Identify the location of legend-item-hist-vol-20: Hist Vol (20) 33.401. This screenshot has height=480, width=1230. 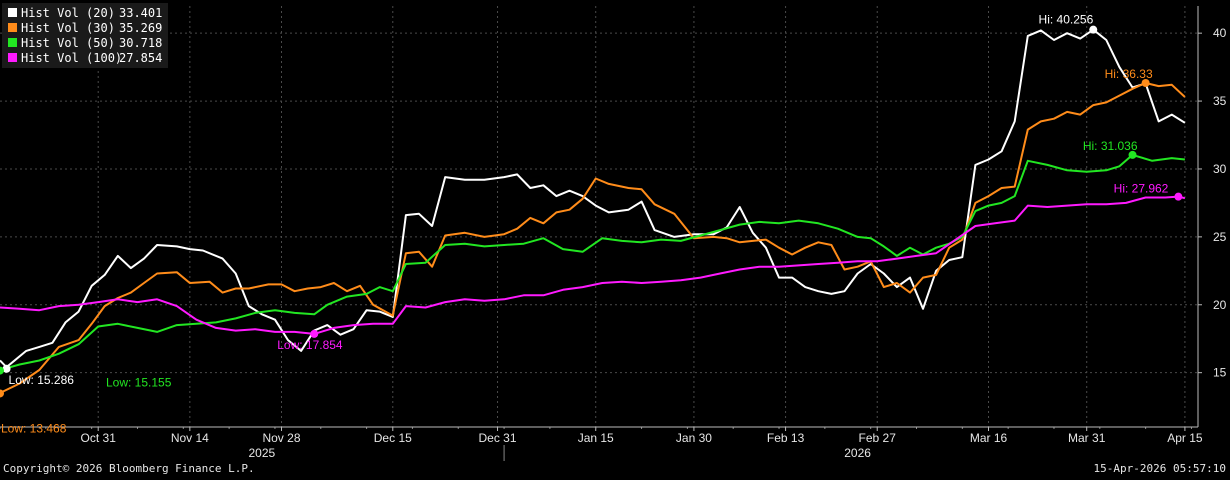
(85, 12).